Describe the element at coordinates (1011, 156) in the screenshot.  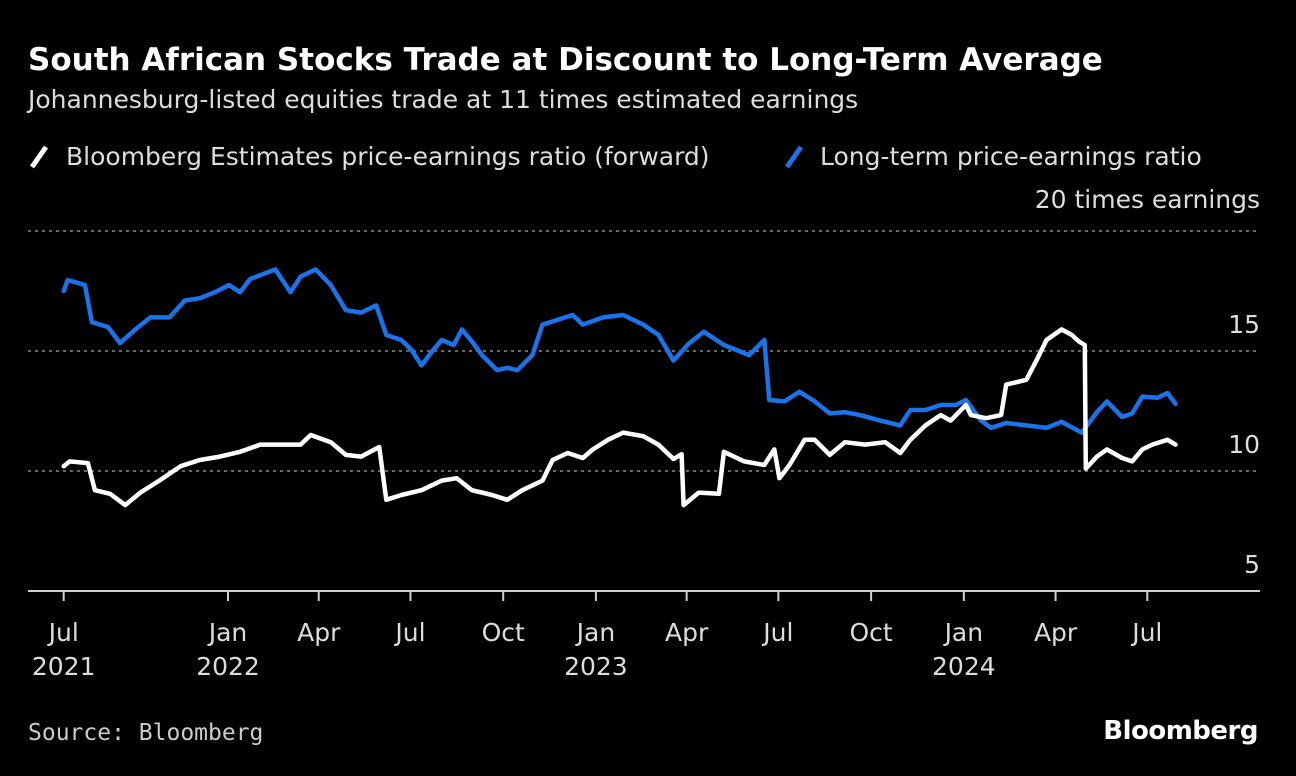
I see `legend-label-long-term-pe: Long-term price-earnings ratio` at that location.